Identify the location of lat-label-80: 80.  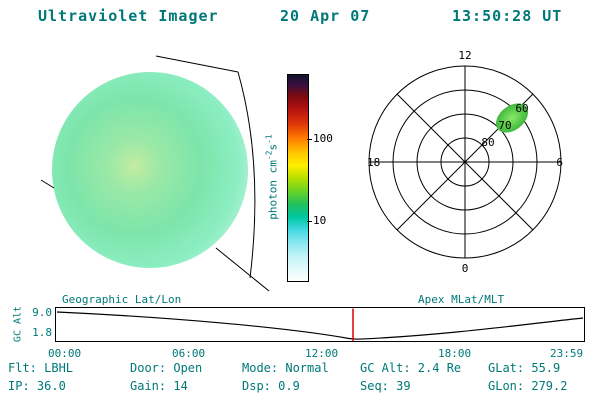
(487, 142).